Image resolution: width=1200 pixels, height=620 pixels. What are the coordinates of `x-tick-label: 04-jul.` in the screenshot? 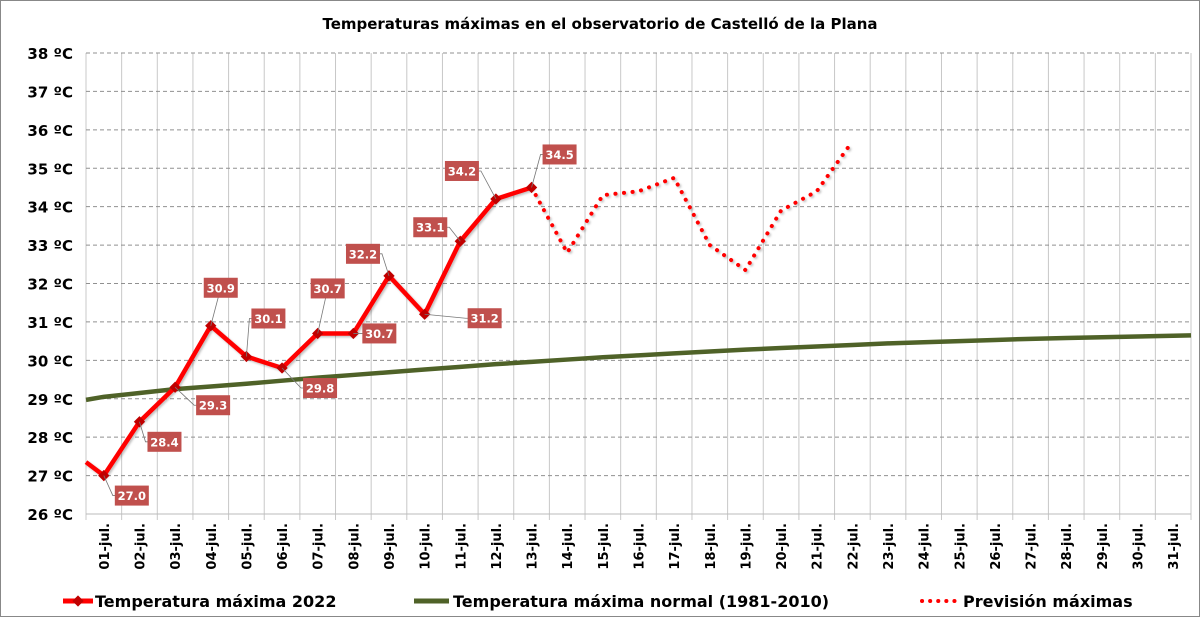 It's located at (212, 546).